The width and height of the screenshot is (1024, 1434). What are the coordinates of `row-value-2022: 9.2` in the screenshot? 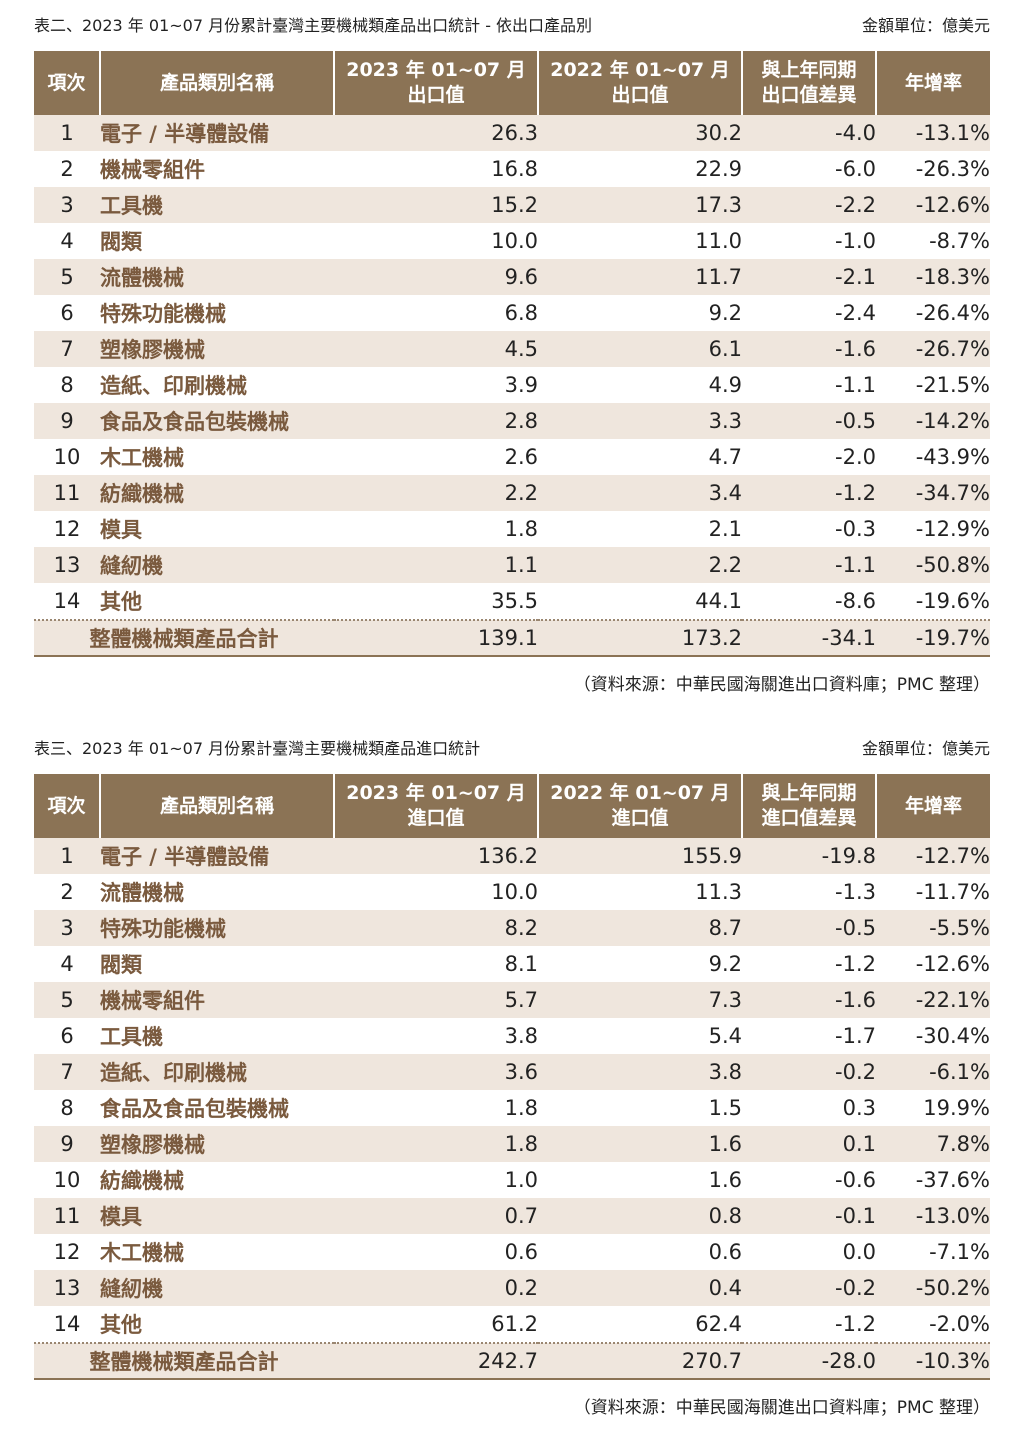 It's located at (640, 313).